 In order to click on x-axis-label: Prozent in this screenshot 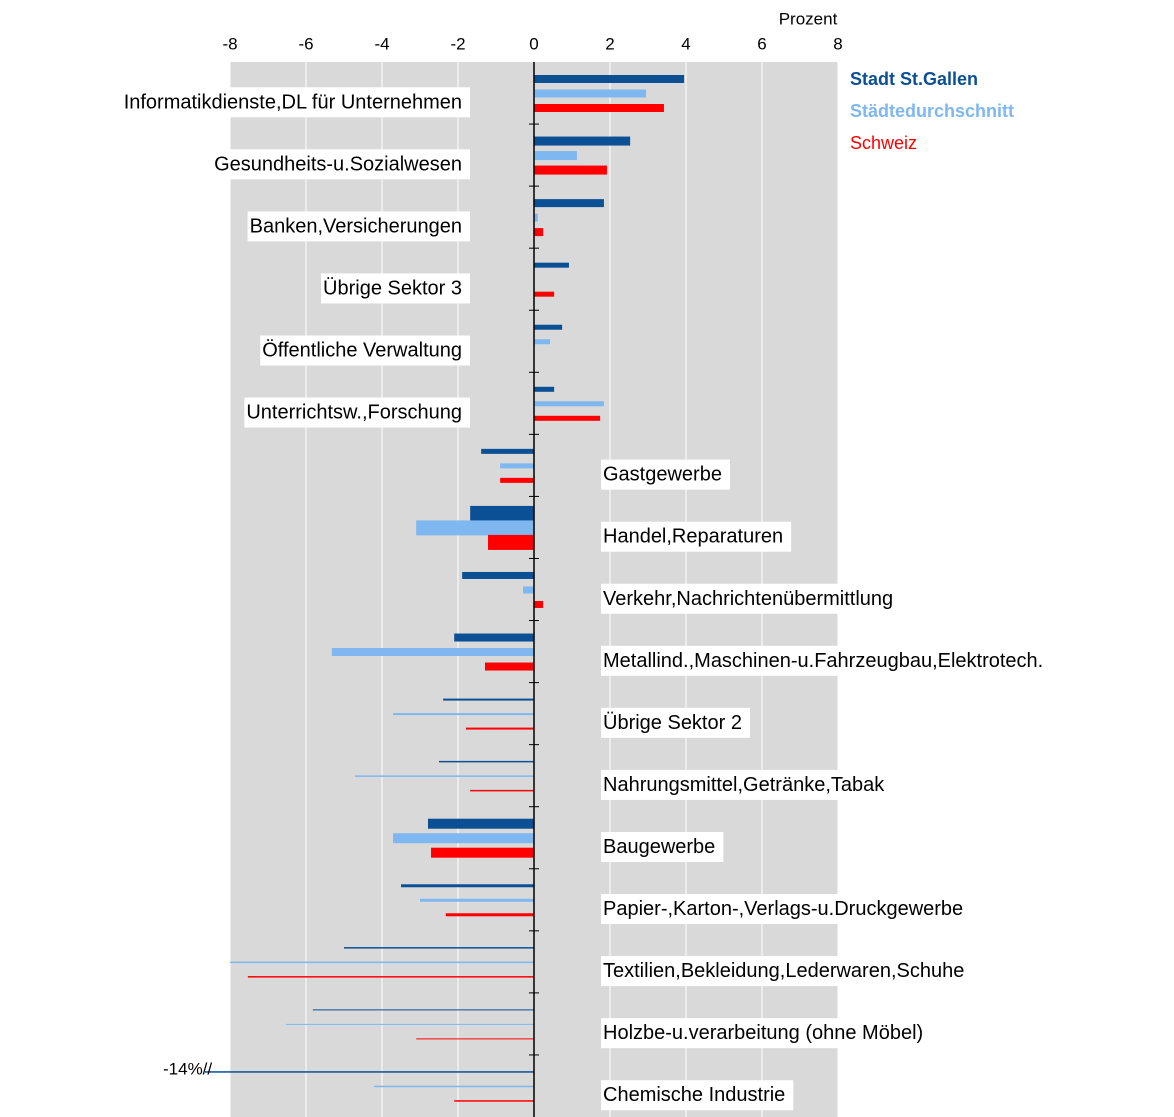, I will do `click(808, 18)`.